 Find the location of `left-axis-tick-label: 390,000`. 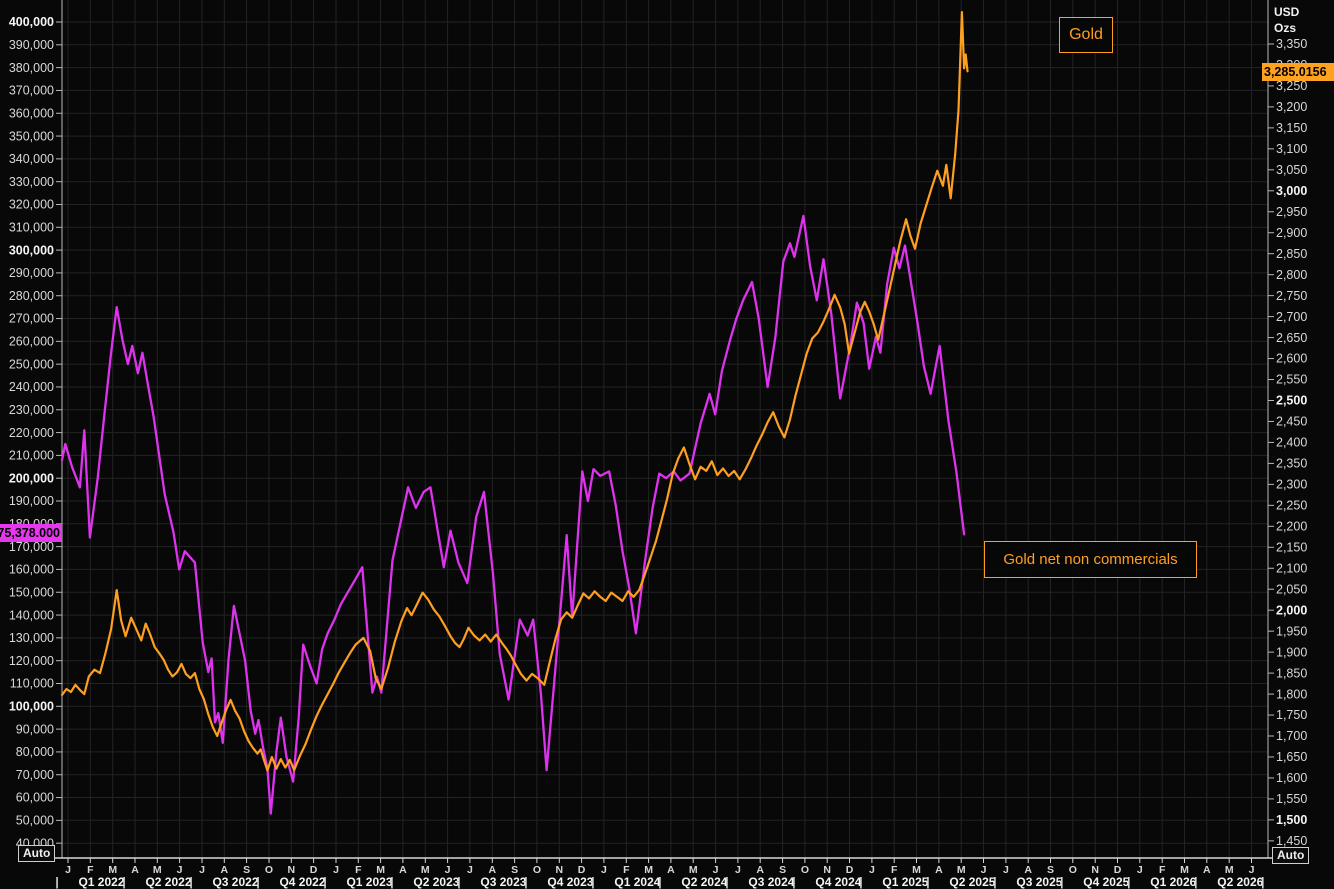

left-axis-tick-label: 390,000 is located at coordinates (31, 45).